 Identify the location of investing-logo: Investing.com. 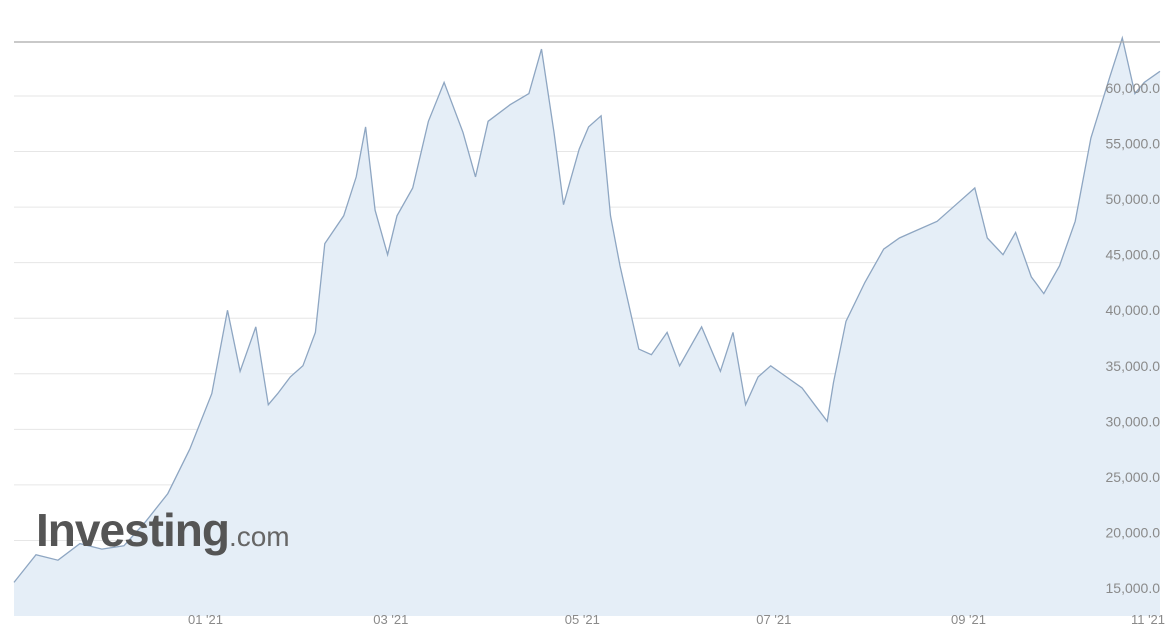
(163, 530).